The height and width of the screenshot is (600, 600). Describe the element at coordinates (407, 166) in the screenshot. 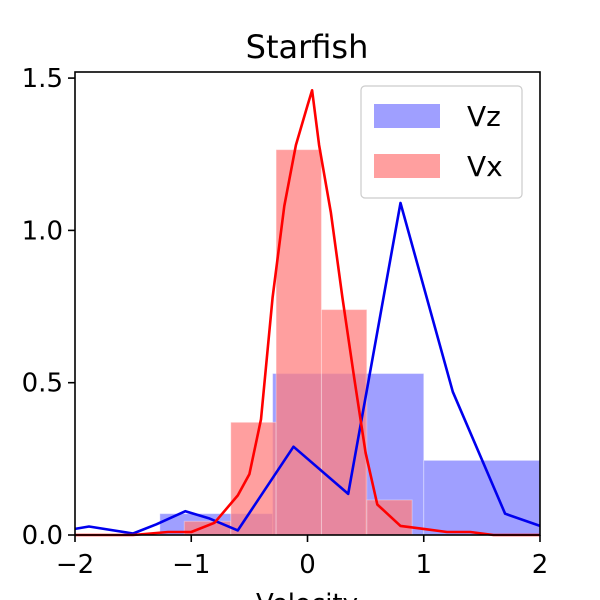

I see `legend-swatch-vx` at that location.